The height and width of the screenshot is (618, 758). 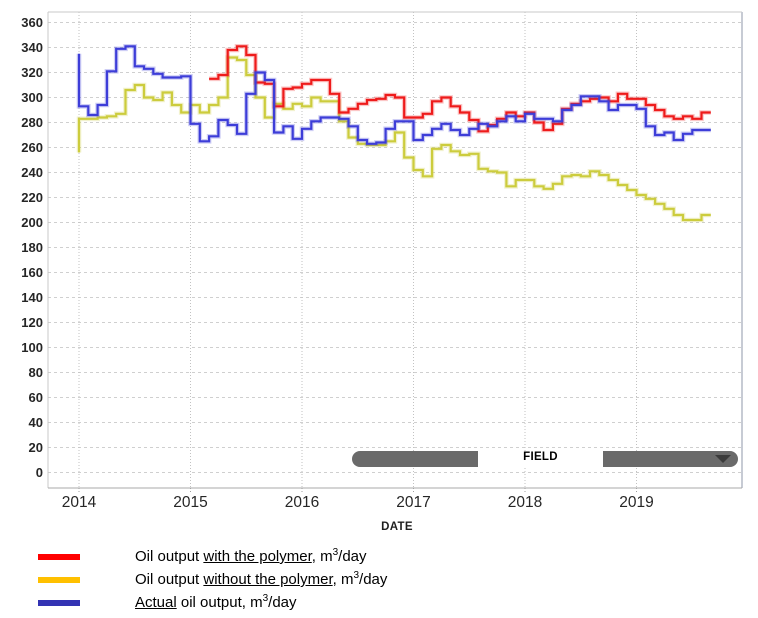 What do you see at coordinates (397, 527) in the screenshot?
I see `x-axis-title: DATE` at bounding box center [397, 527].